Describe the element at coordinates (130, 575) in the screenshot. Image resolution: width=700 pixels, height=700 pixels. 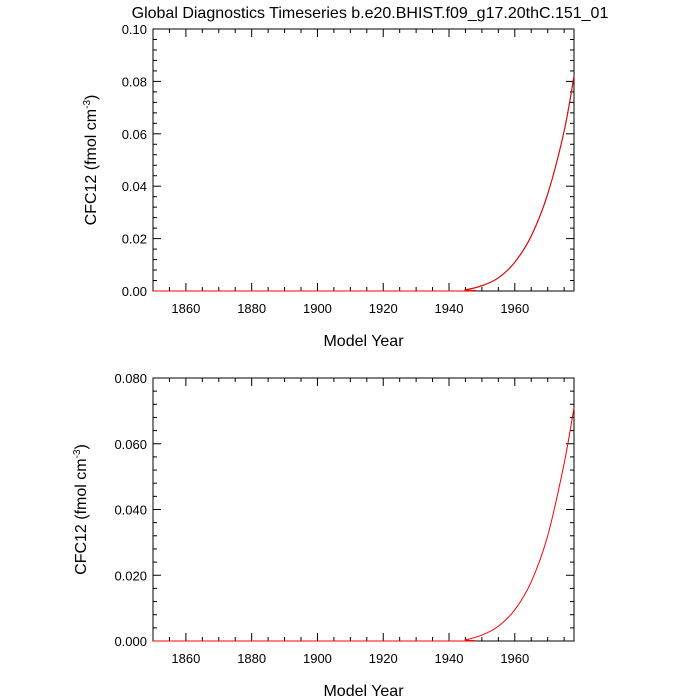
I see `y-tick-label: 0.020` at that location.